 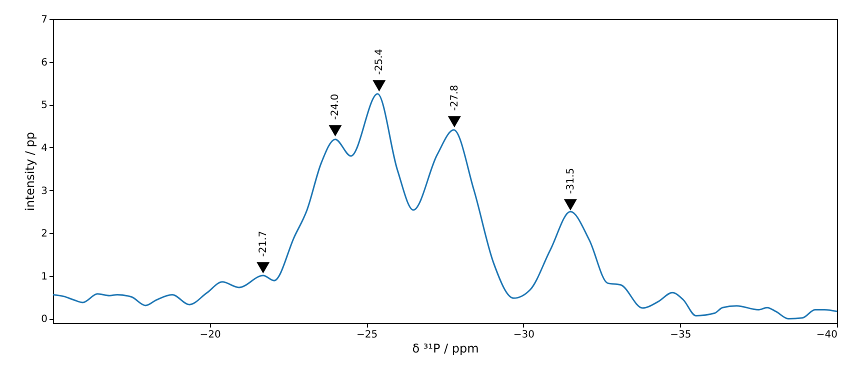 What do you see at coordinates (380, 61) in the screenshot?
I see `annotation: -25.4` at bounding box center [380, 61].